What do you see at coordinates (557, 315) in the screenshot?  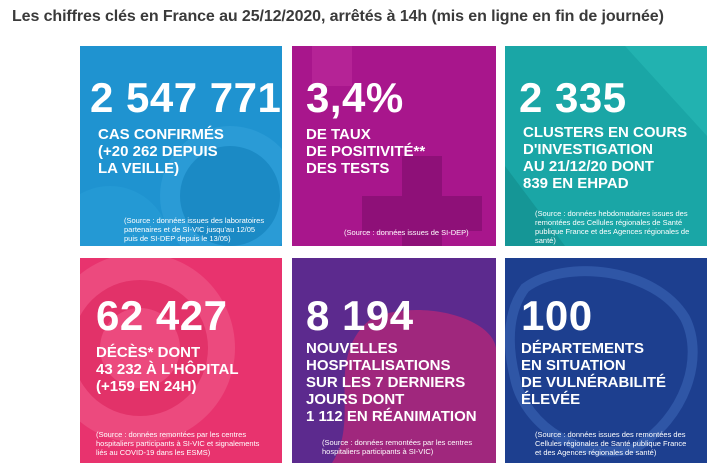 I see `departments-value: 100` at bounding box center [557, 315].